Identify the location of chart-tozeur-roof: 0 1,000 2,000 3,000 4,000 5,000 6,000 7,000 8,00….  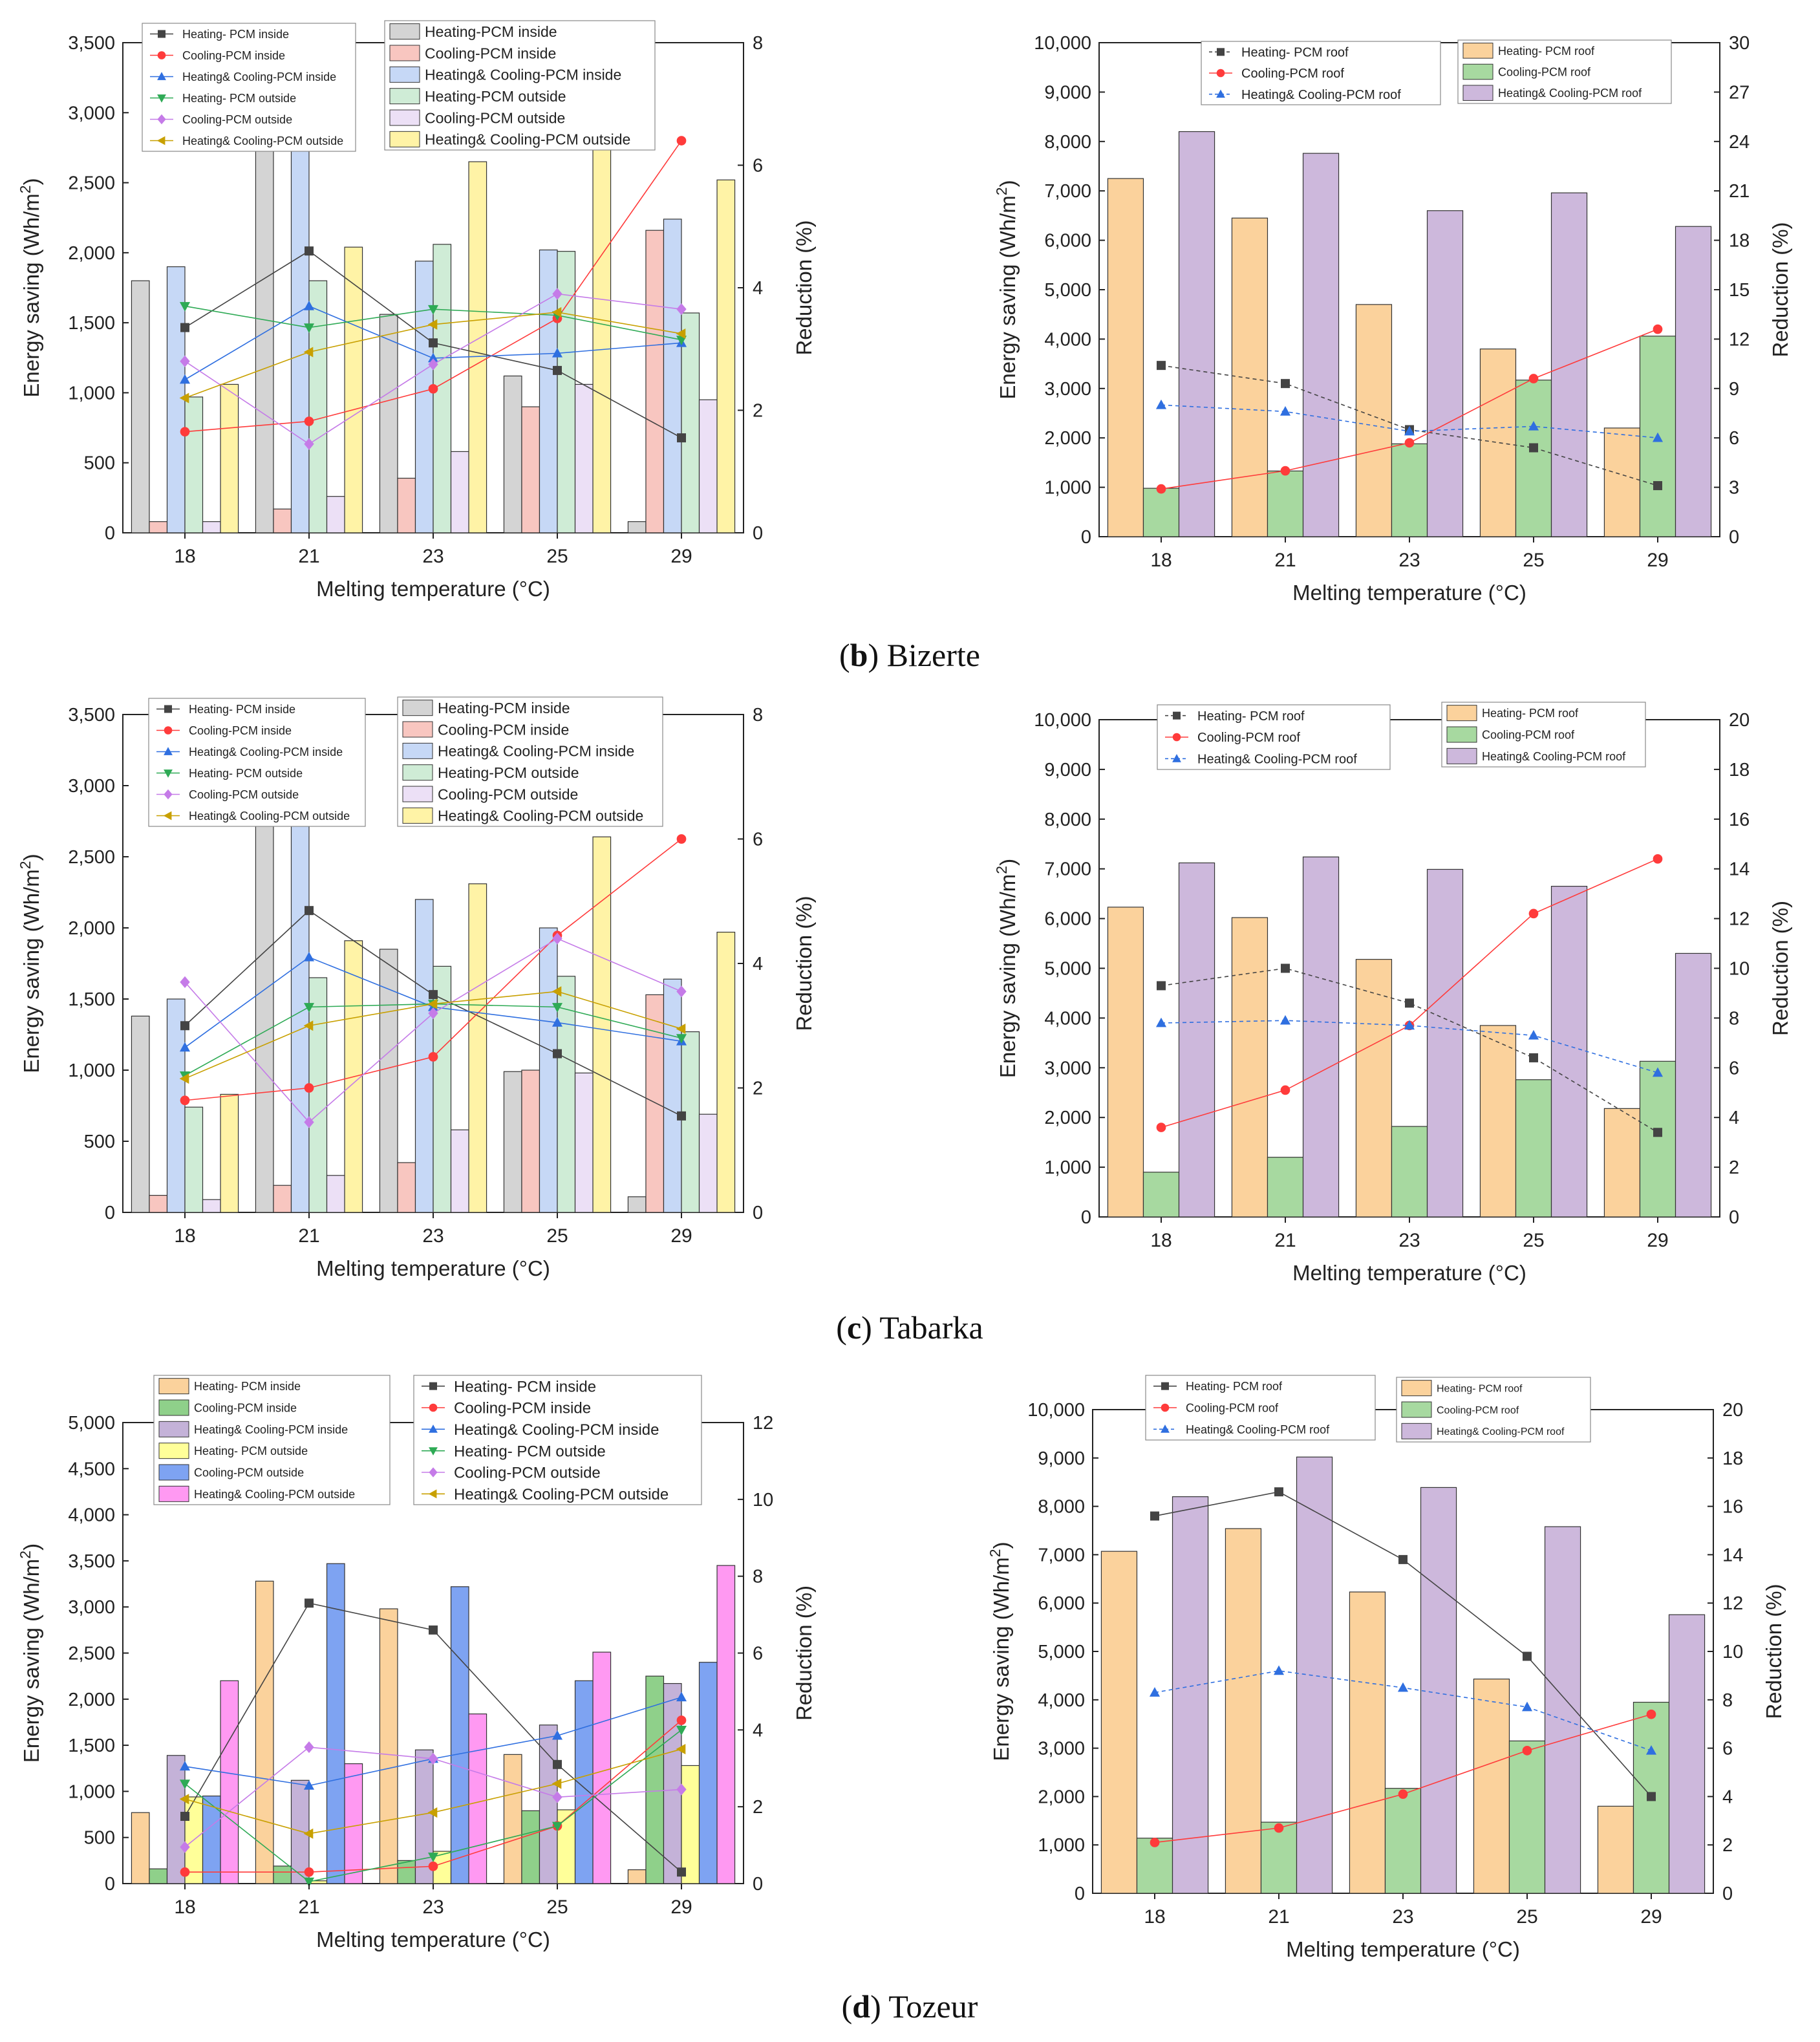
(1386, 1668).